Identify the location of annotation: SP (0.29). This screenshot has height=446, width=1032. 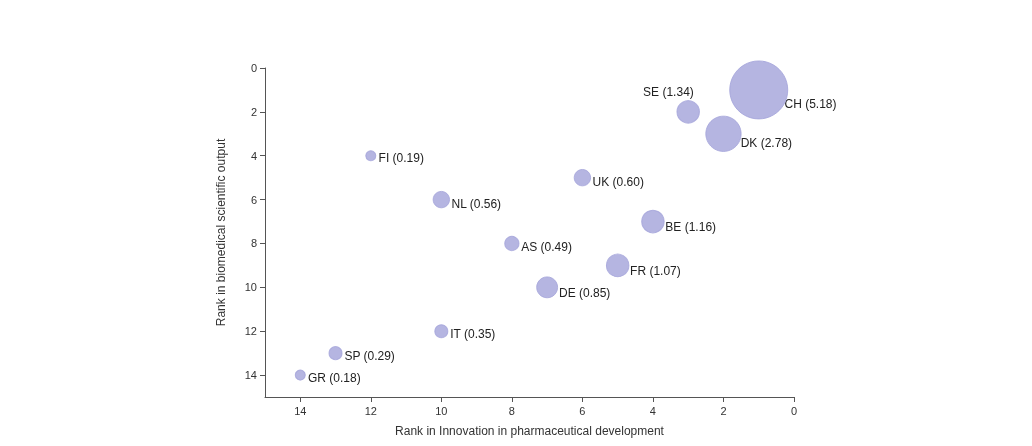
(369, 356).